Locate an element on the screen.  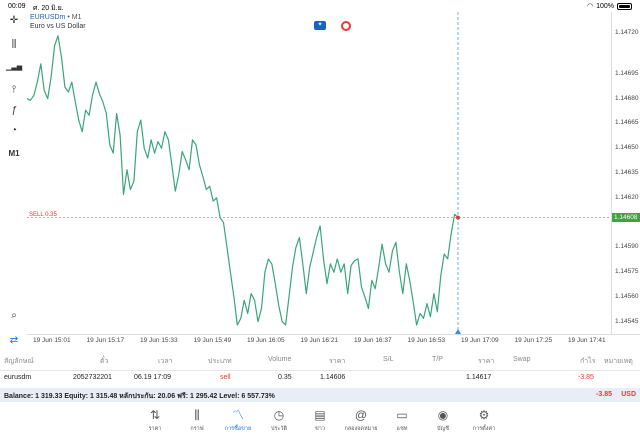
tab-label: ราคา is located at coordinates (155, 429).